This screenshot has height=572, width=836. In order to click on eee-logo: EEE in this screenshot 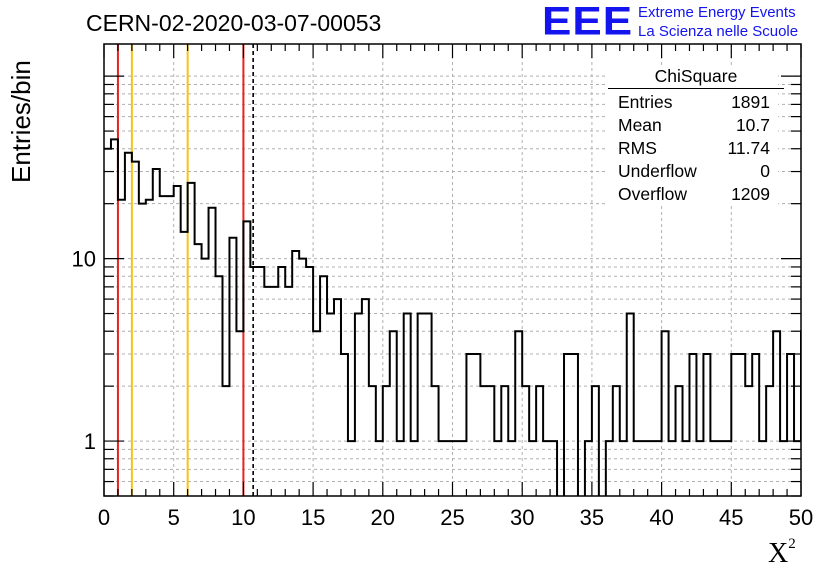, I will do `click(588, 22)`.